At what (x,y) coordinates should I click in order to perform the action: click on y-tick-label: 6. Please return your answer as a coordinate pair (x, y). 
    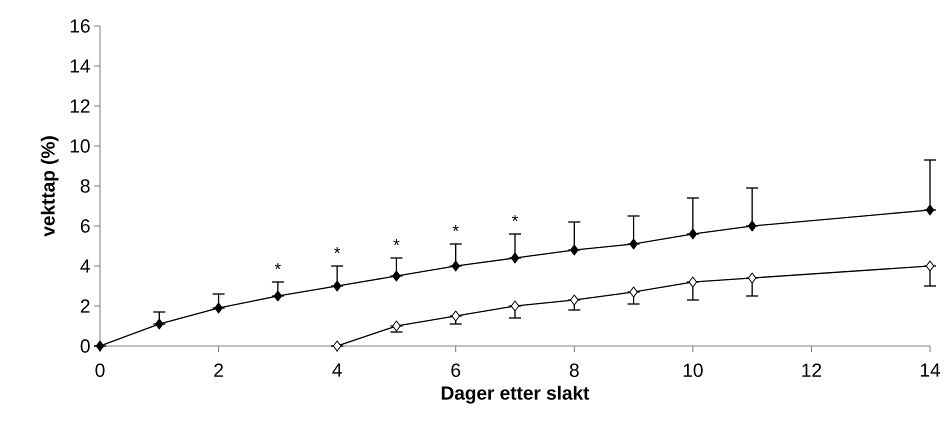
    Looking at the image, I should click on (85, 226).